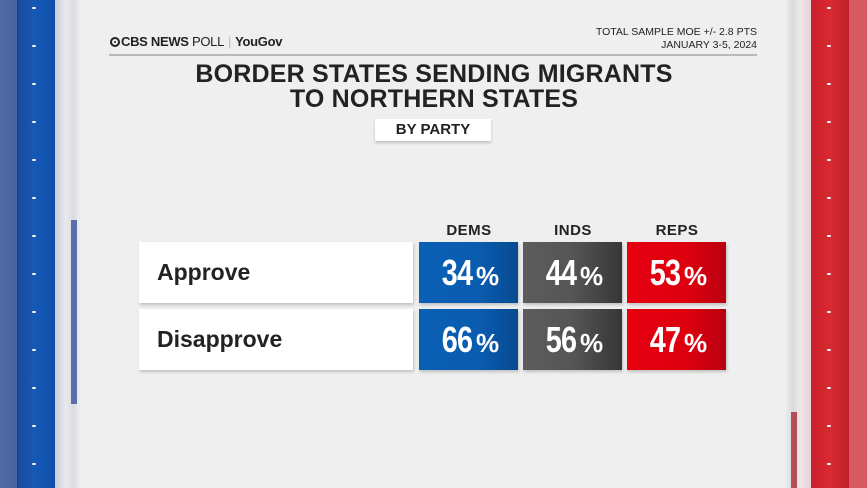 The height and width of the screenshot is (488, 867). Describe the element at coordinates (709, 45) in the screenshot. I see `dates-text: JANUARY 3-5, 2024` at that location.